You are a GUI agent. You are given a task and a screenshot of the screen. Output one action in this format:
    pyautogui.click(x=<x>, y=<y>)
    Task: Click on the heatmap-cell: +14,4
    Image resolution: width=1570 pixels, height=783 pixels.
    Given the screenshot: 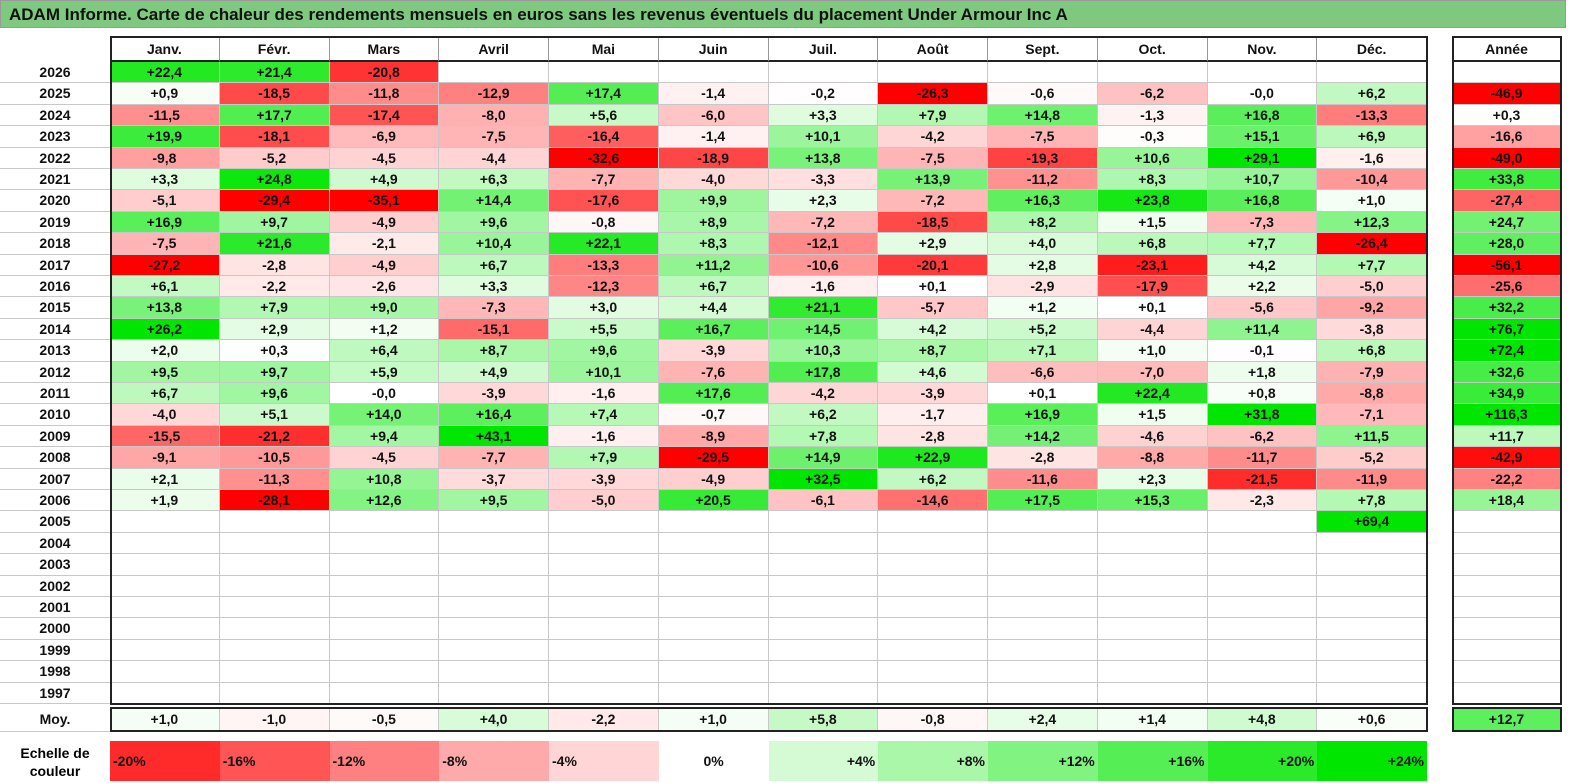 What is the action you would take?
    pyautogui.click(x=494, y=201)
    